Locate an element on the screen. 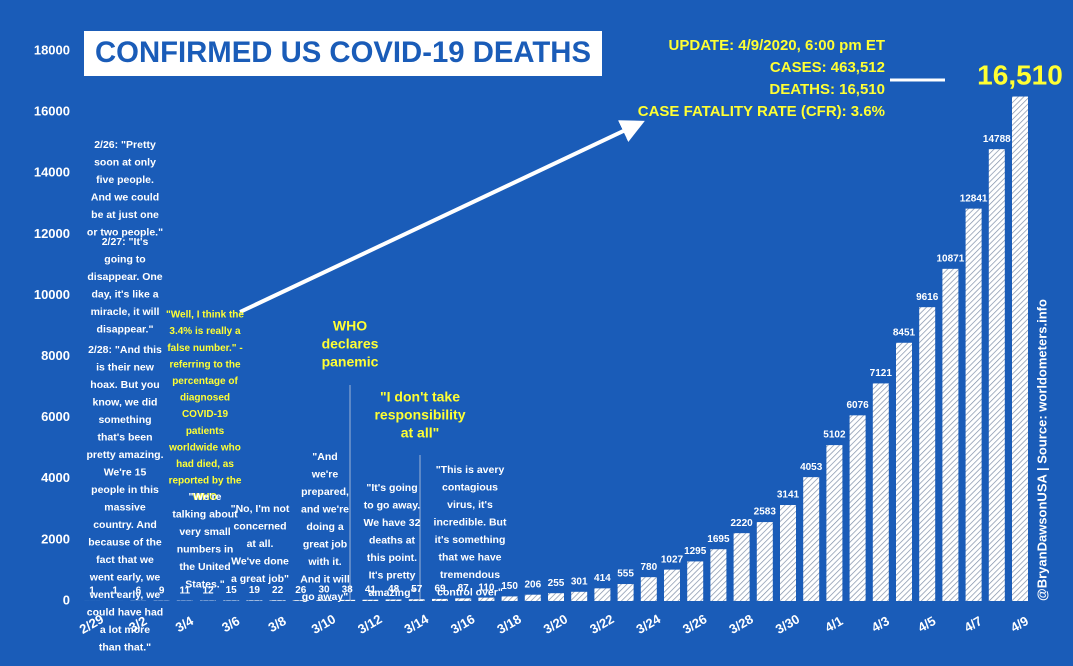 This screenshot has height=666, width=1073. annotation-line: control over" is located at coordinates (470, 592).